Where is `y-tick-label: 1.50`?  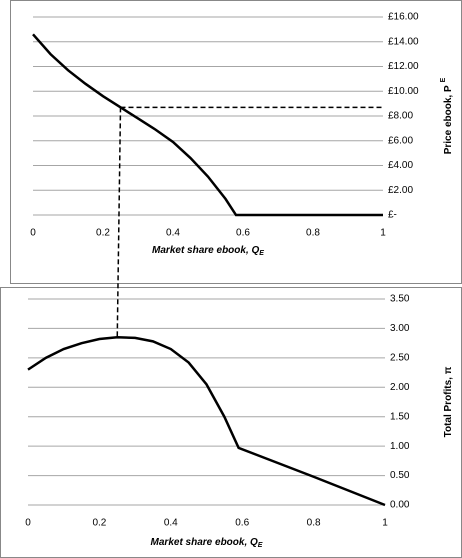 y-tick-label: 1.50 is located at coordinates (400, 416).